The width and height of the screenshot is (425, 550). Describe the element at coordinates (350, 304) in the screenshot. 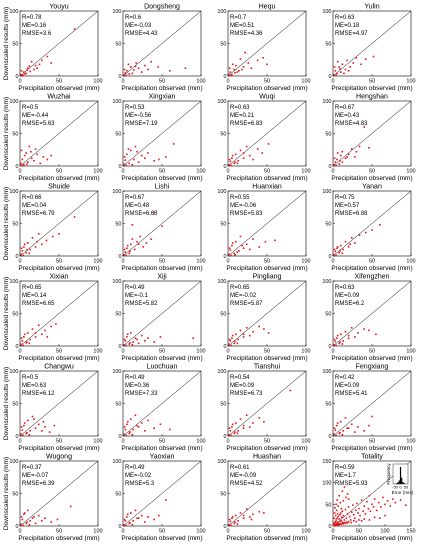

I see `stat-rmse: RMSE=6.2` at that location.